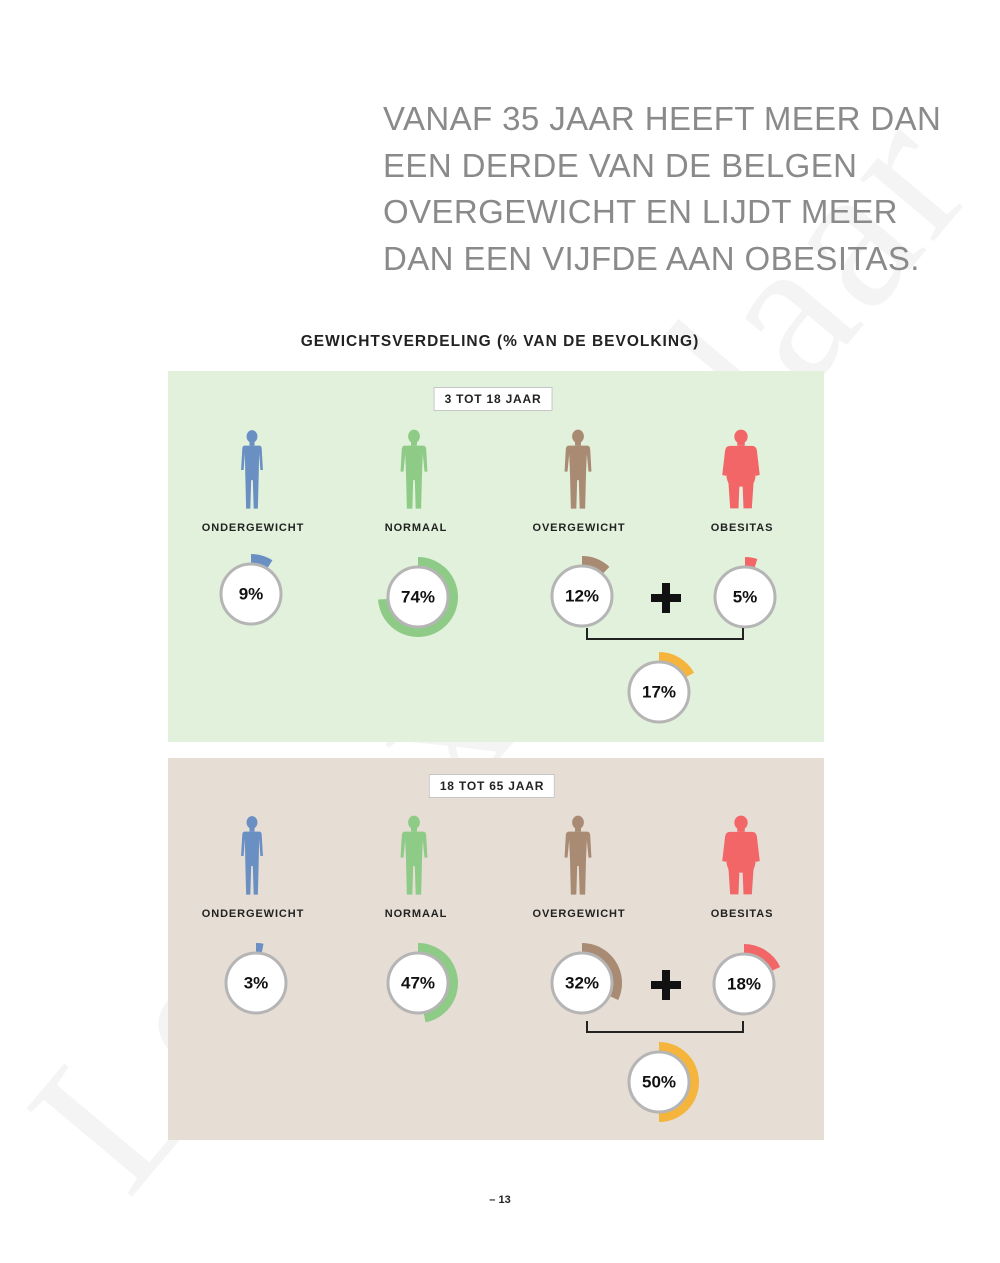 The height and width of the screenshot is (1263, 1000). I want to click on donut-total: 17%, so click(661, 688).